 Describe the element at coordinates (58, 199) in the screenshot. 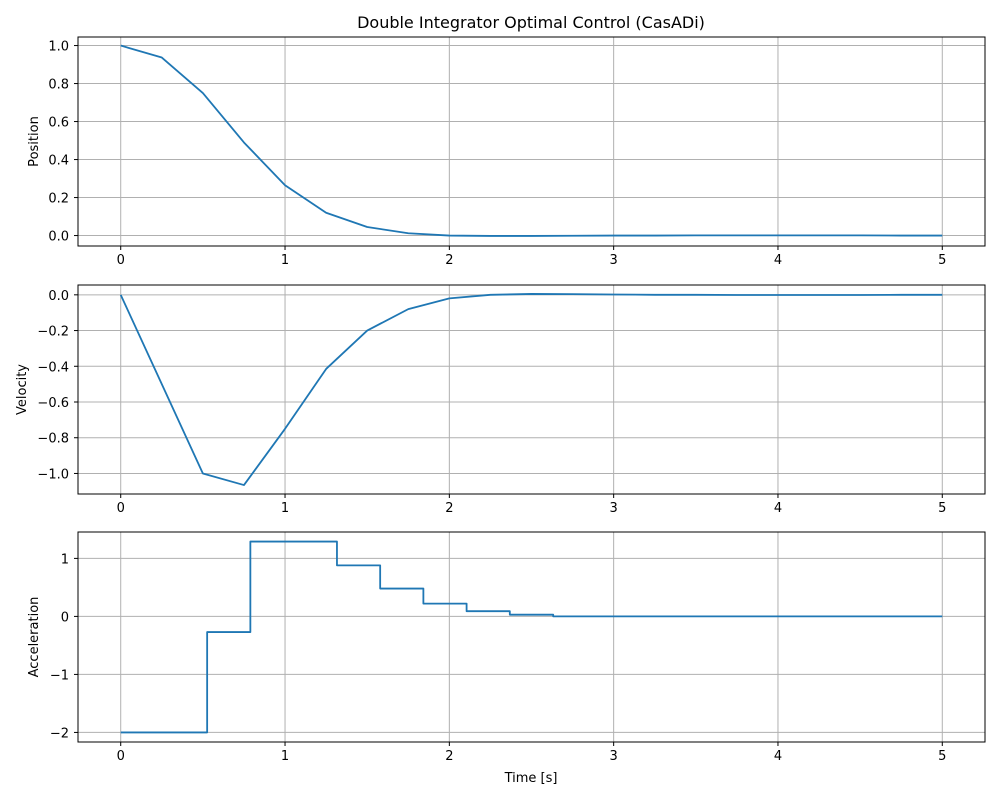

I see `position-y-tick-label: 0.2` at that location.